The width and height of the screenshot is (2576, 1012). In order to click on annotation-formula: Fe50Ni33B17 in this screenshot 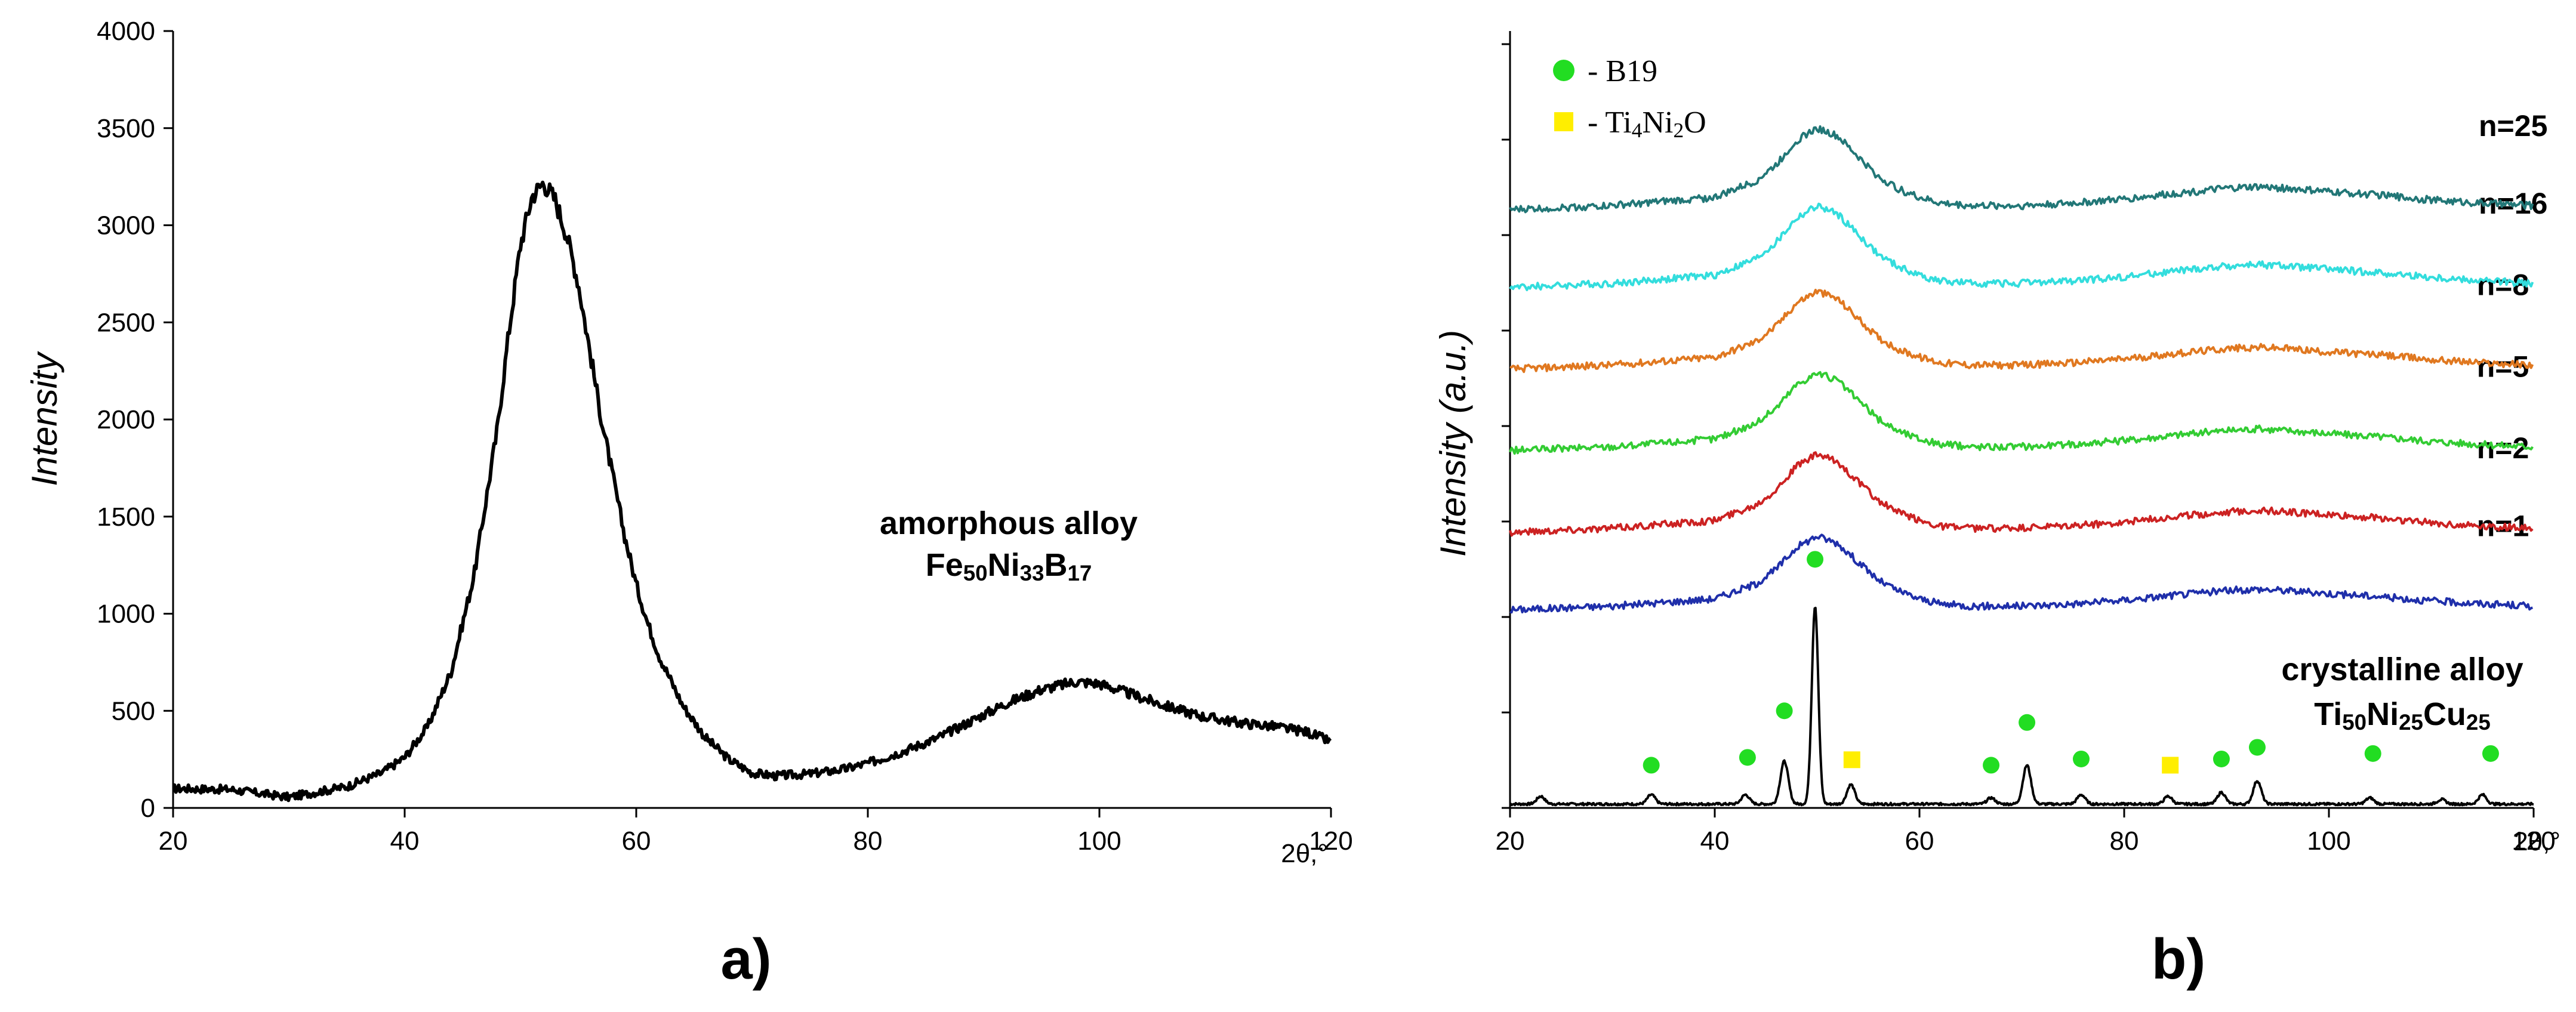, I will do `click(1009, 566)`.